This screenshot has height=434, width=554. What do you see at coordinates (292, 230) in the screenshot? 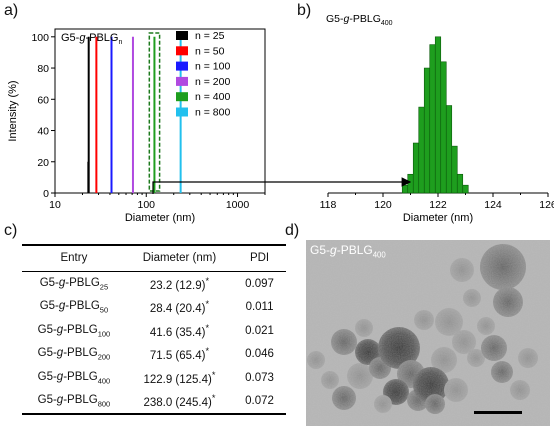
I see `panel-letter-d: d)` at bounding box center [292, 230].